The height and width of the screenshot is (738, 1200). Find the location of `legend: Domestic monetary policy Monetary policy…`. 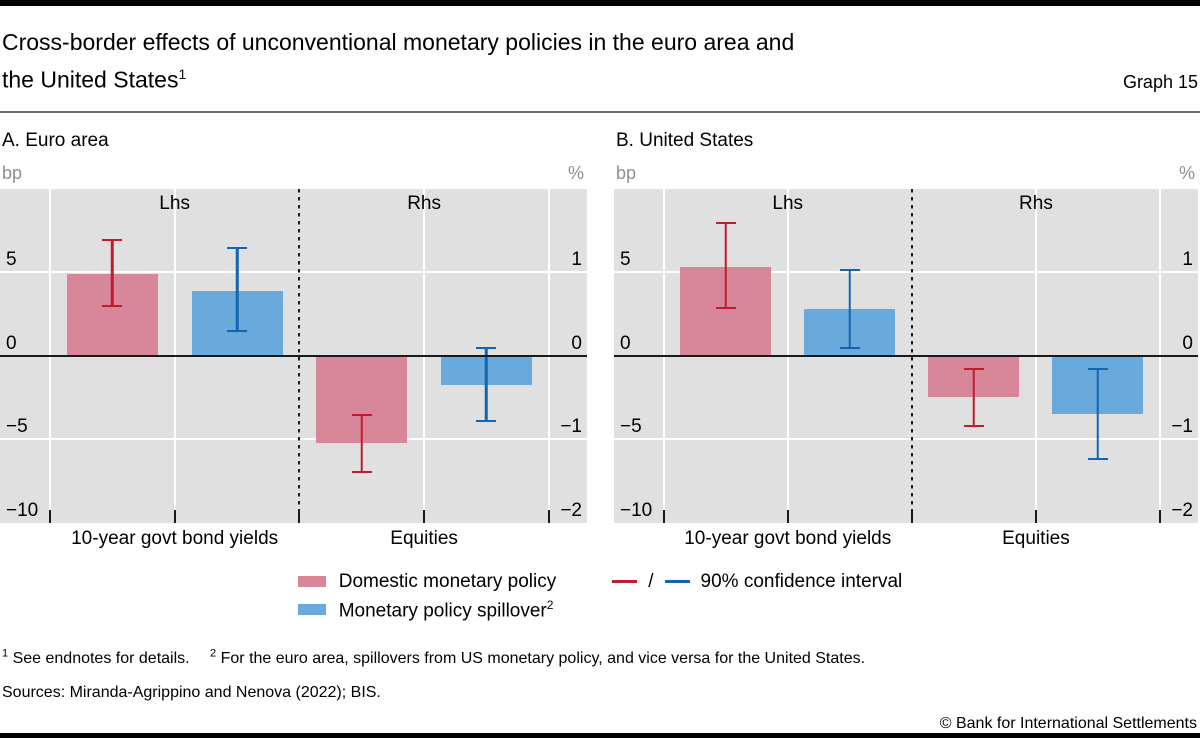

legend: Domestic monetary policy Monetary policy… is located at coordinates (600, 596).